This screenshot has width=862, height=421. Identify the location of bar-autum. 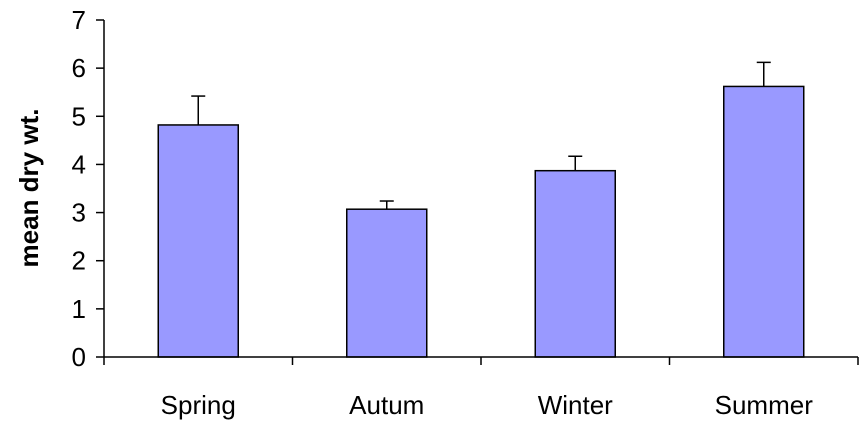
(387, 283).